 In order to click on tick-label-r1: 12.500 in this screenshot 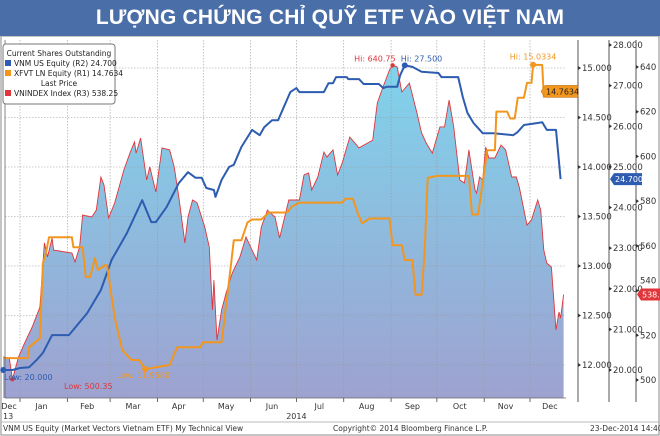, I will do `click(597, 317)`.